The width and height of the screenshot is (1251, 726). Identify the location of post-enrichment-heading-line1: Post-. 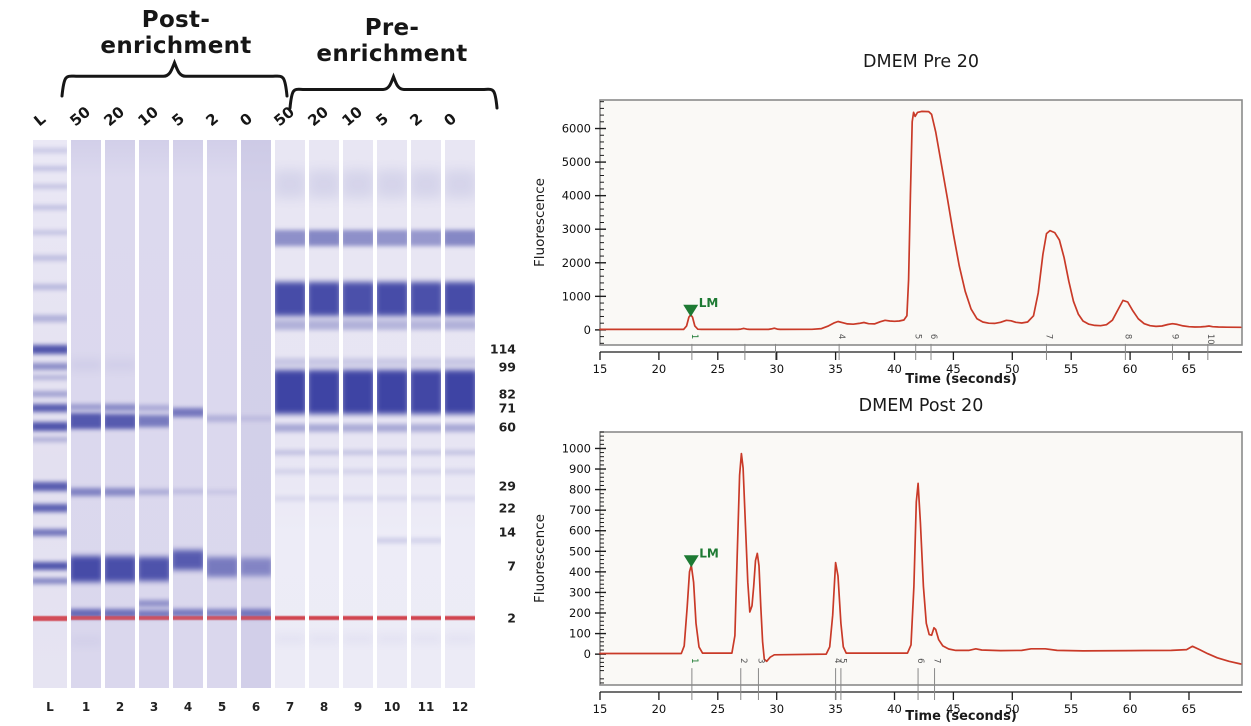
(176, 20).